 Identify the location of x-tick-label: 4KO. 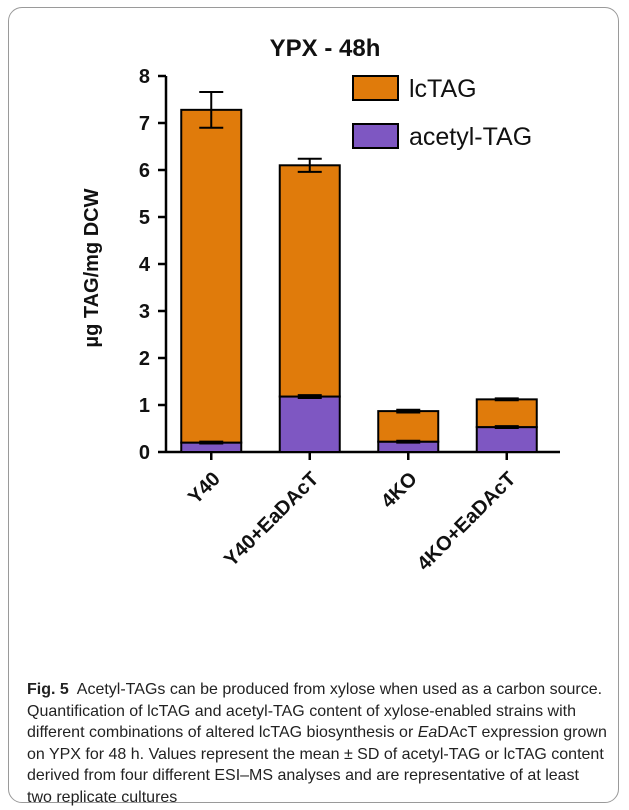
(399, 490).